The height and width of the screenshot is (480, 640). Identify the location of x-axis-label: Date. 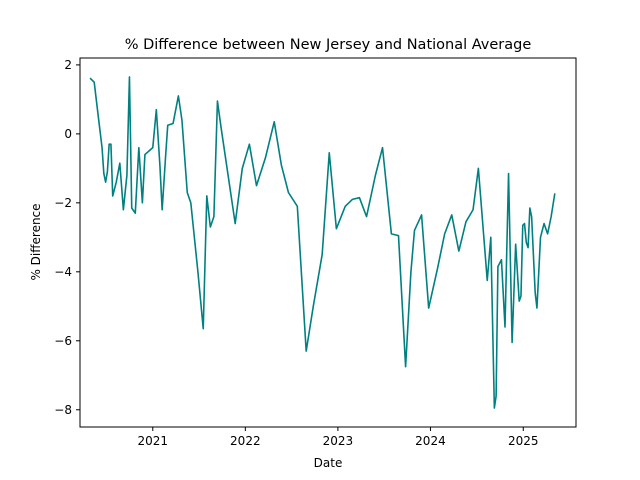
(328, 463).